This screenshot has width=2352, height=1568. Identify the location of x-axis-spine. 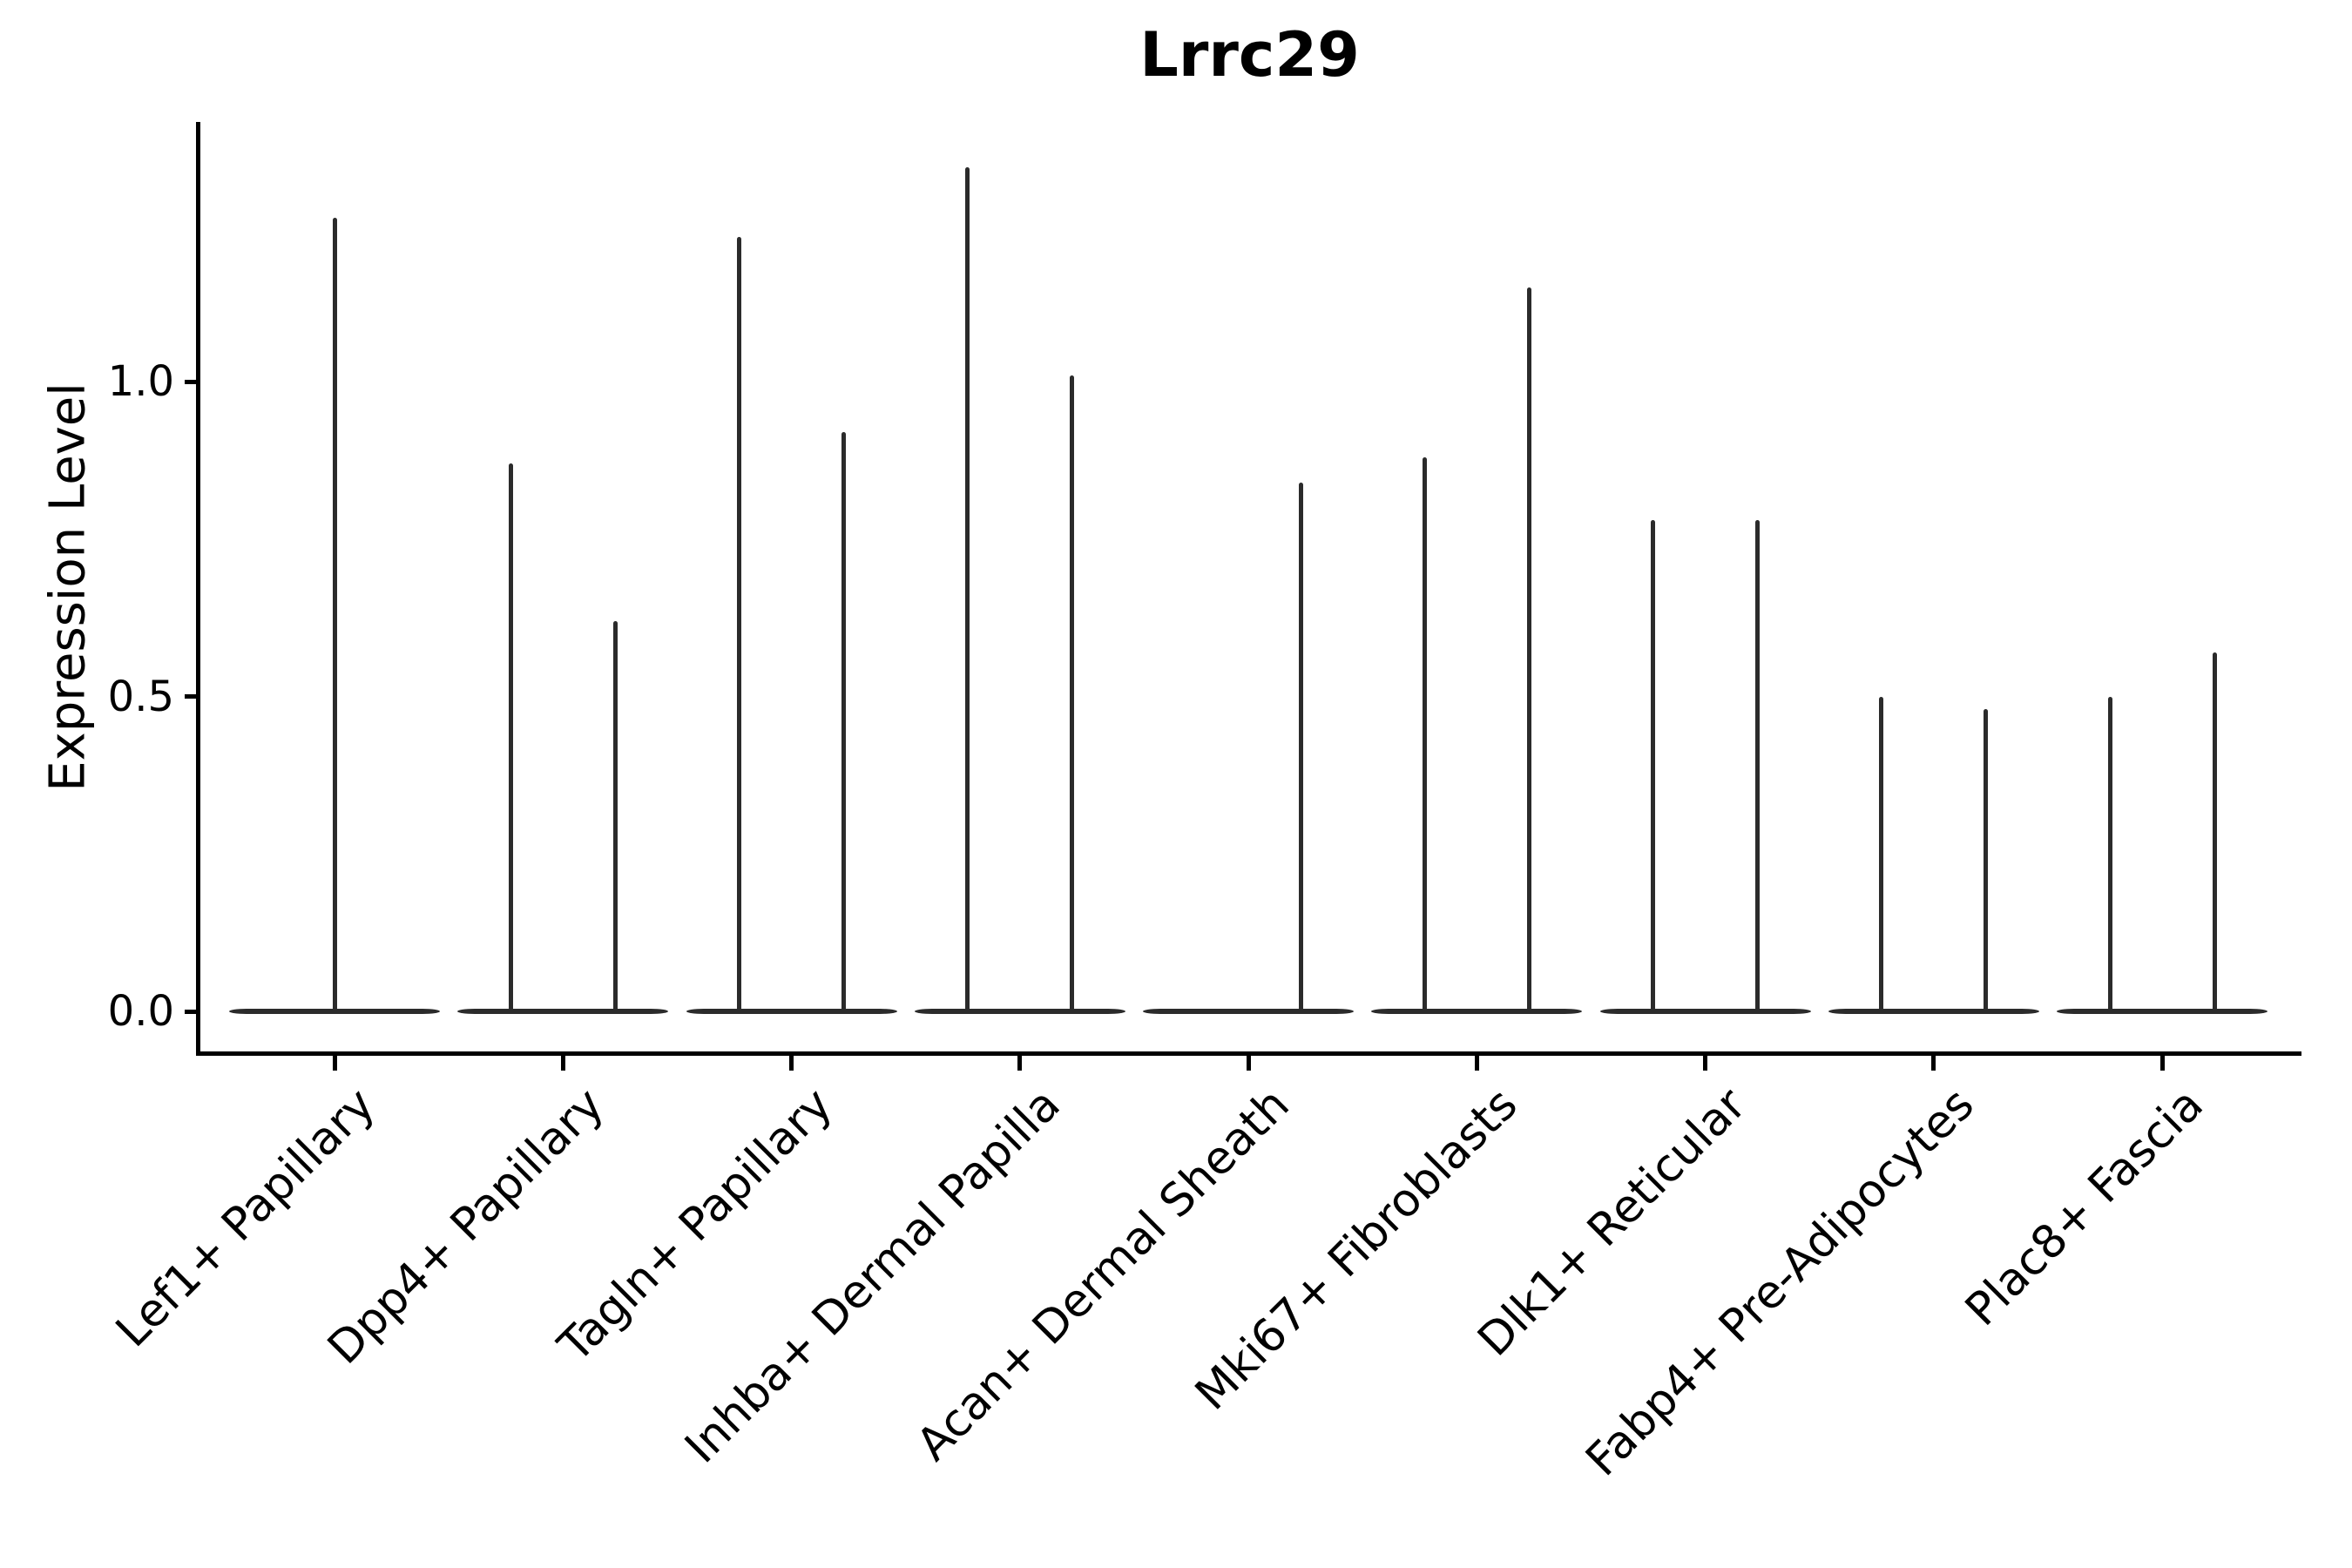
(1248, 1054).